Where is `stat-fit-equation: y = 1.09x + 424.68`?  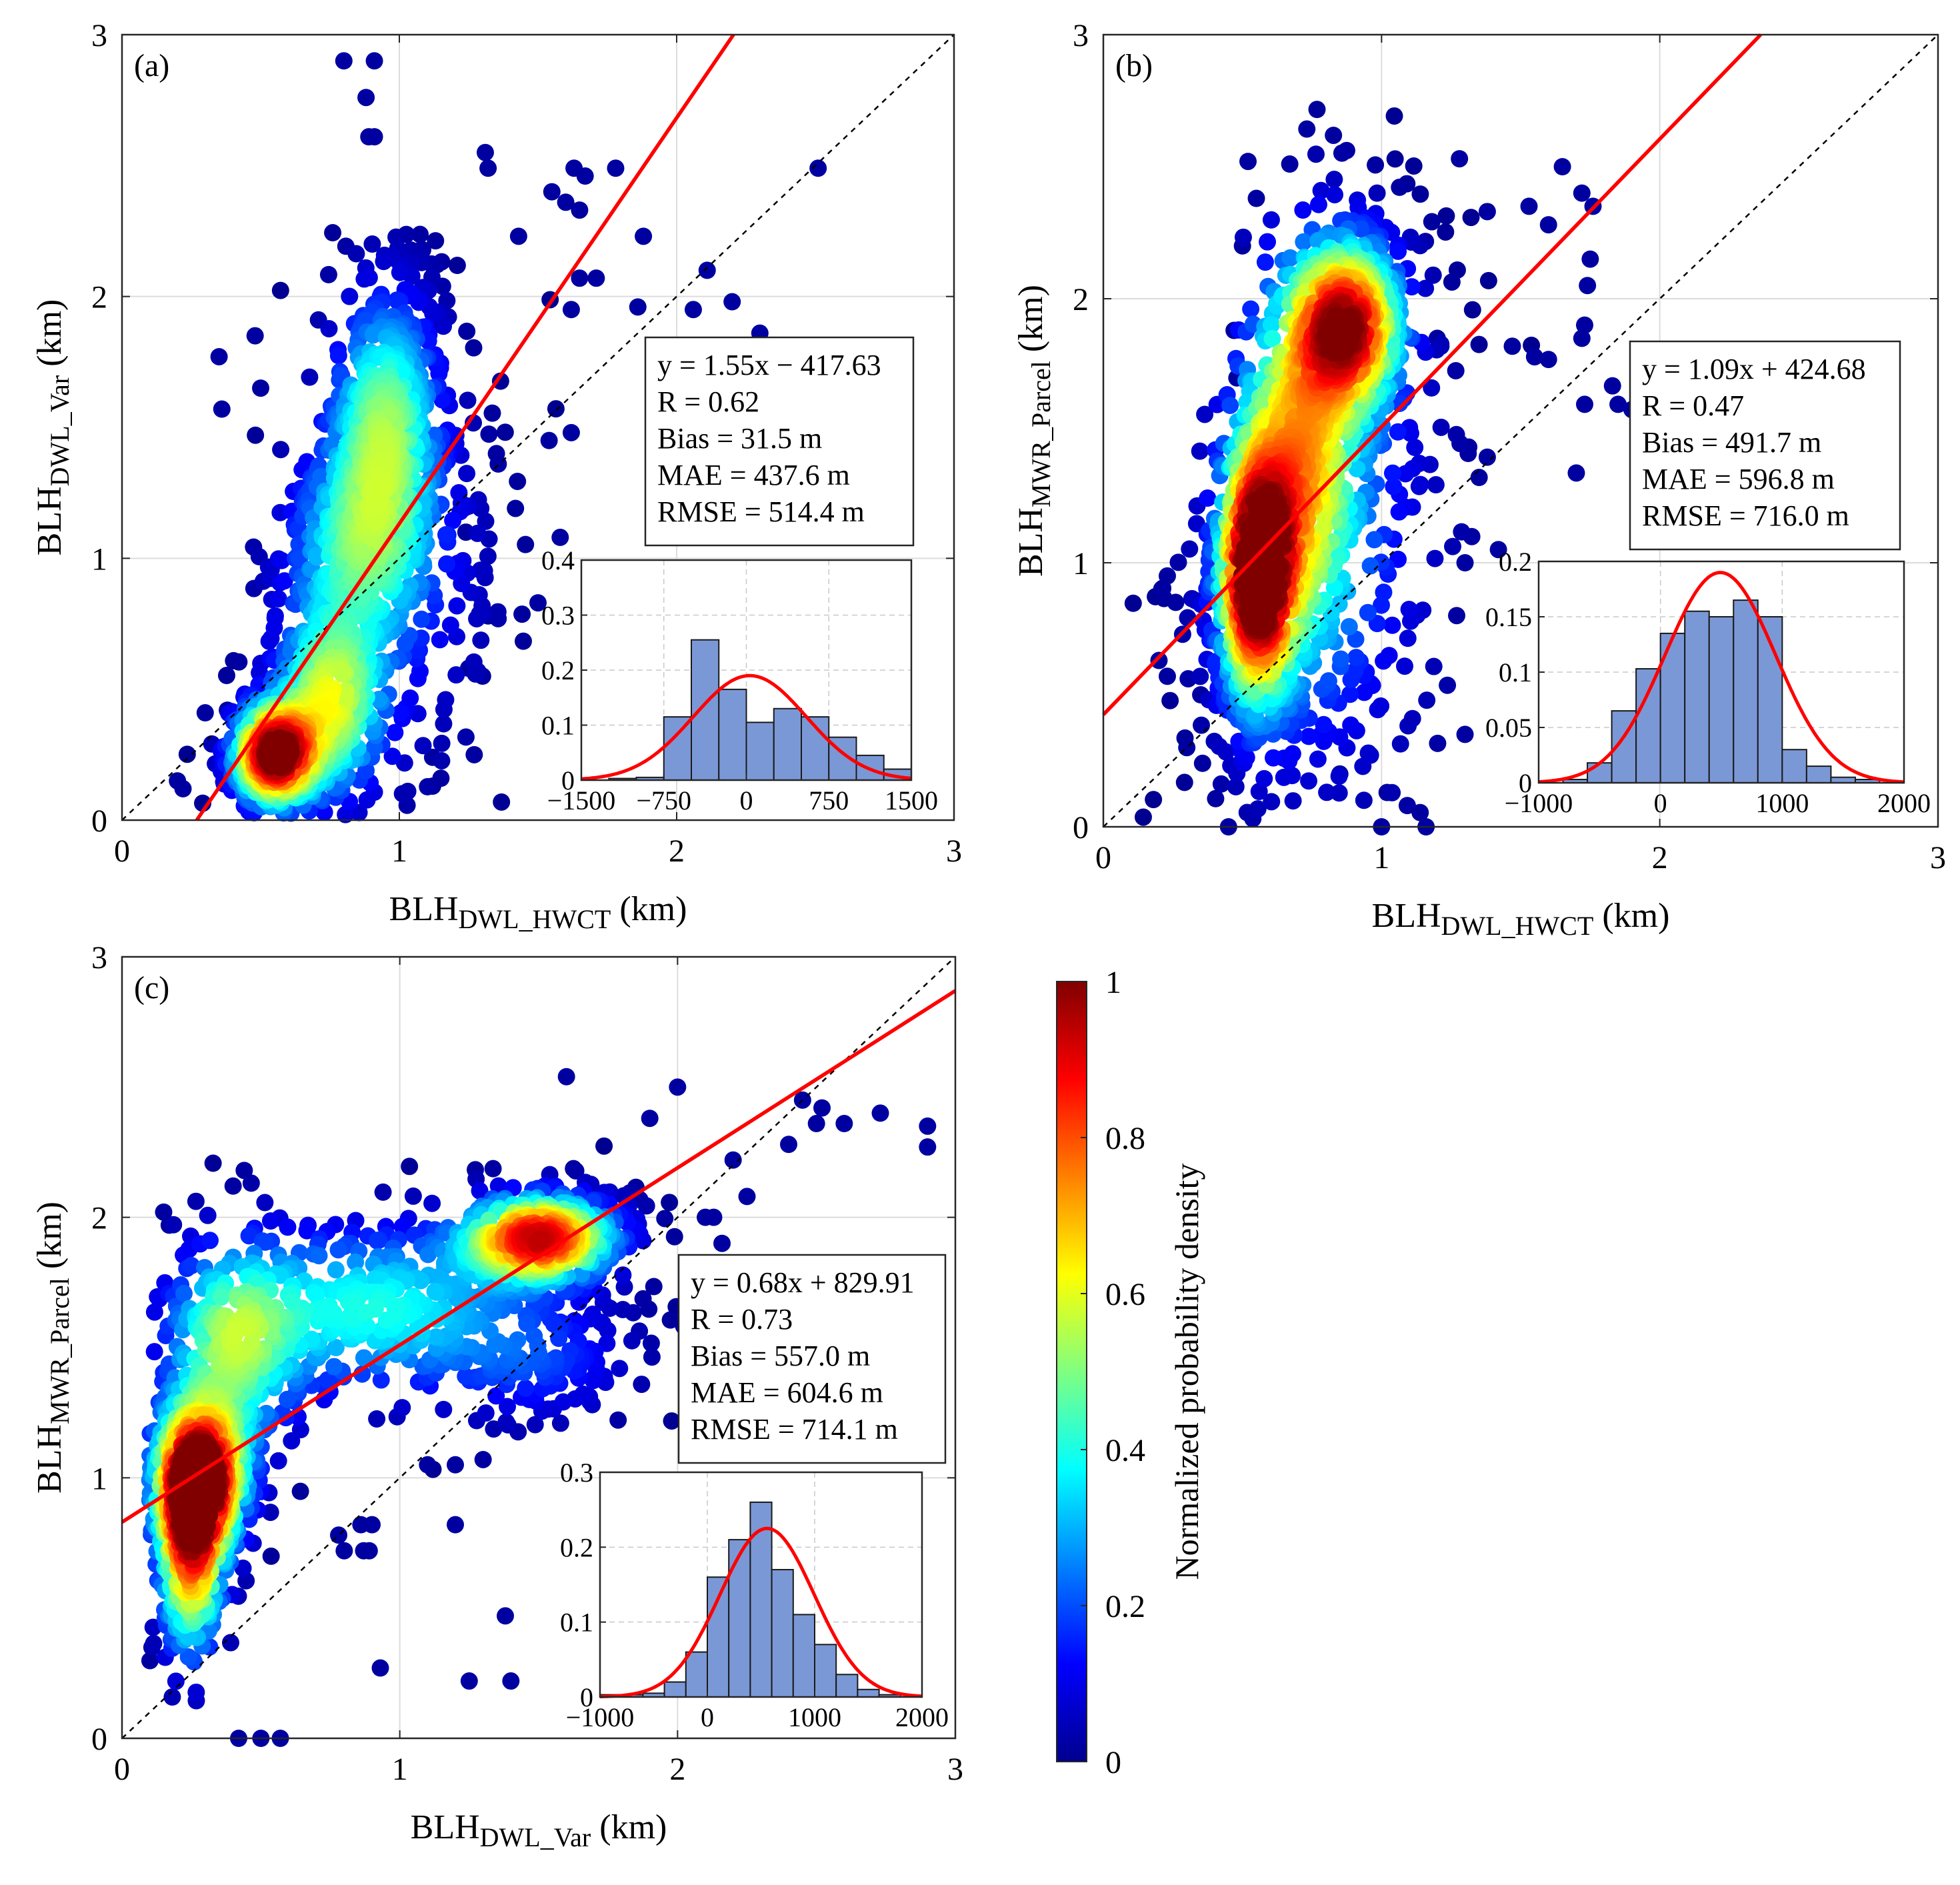
stat-fit-equation: y = 1.09x + 424.68 is located at coordinates (1754, 369).